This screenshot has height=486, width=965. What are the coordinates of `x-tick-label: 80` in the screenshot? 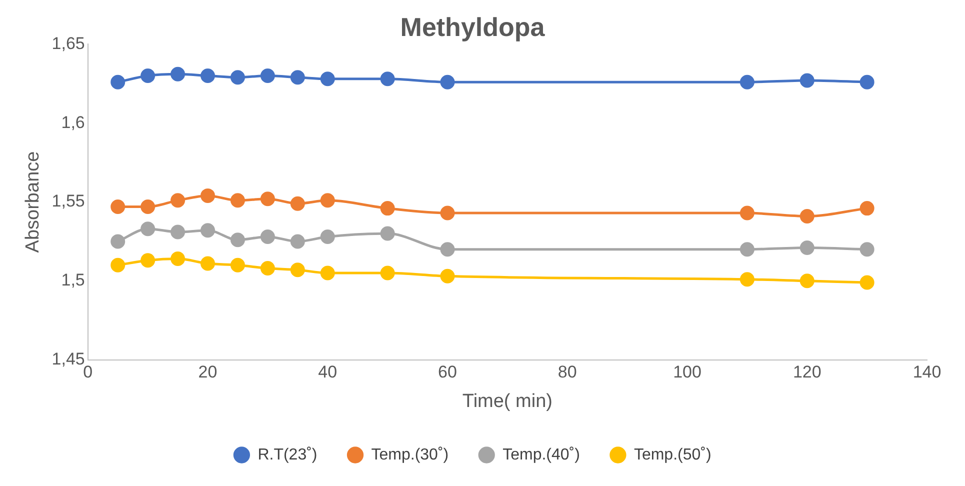 It's located at (567, 372).